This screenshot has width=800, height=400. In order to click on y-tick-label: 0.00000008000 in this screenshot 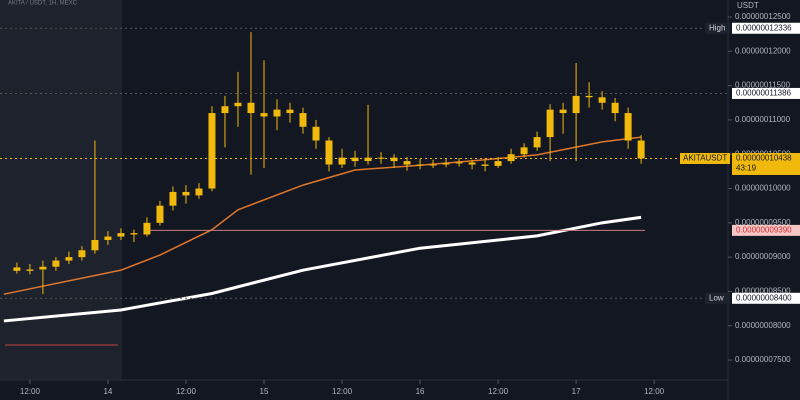, I will do `click(763, 325)`.